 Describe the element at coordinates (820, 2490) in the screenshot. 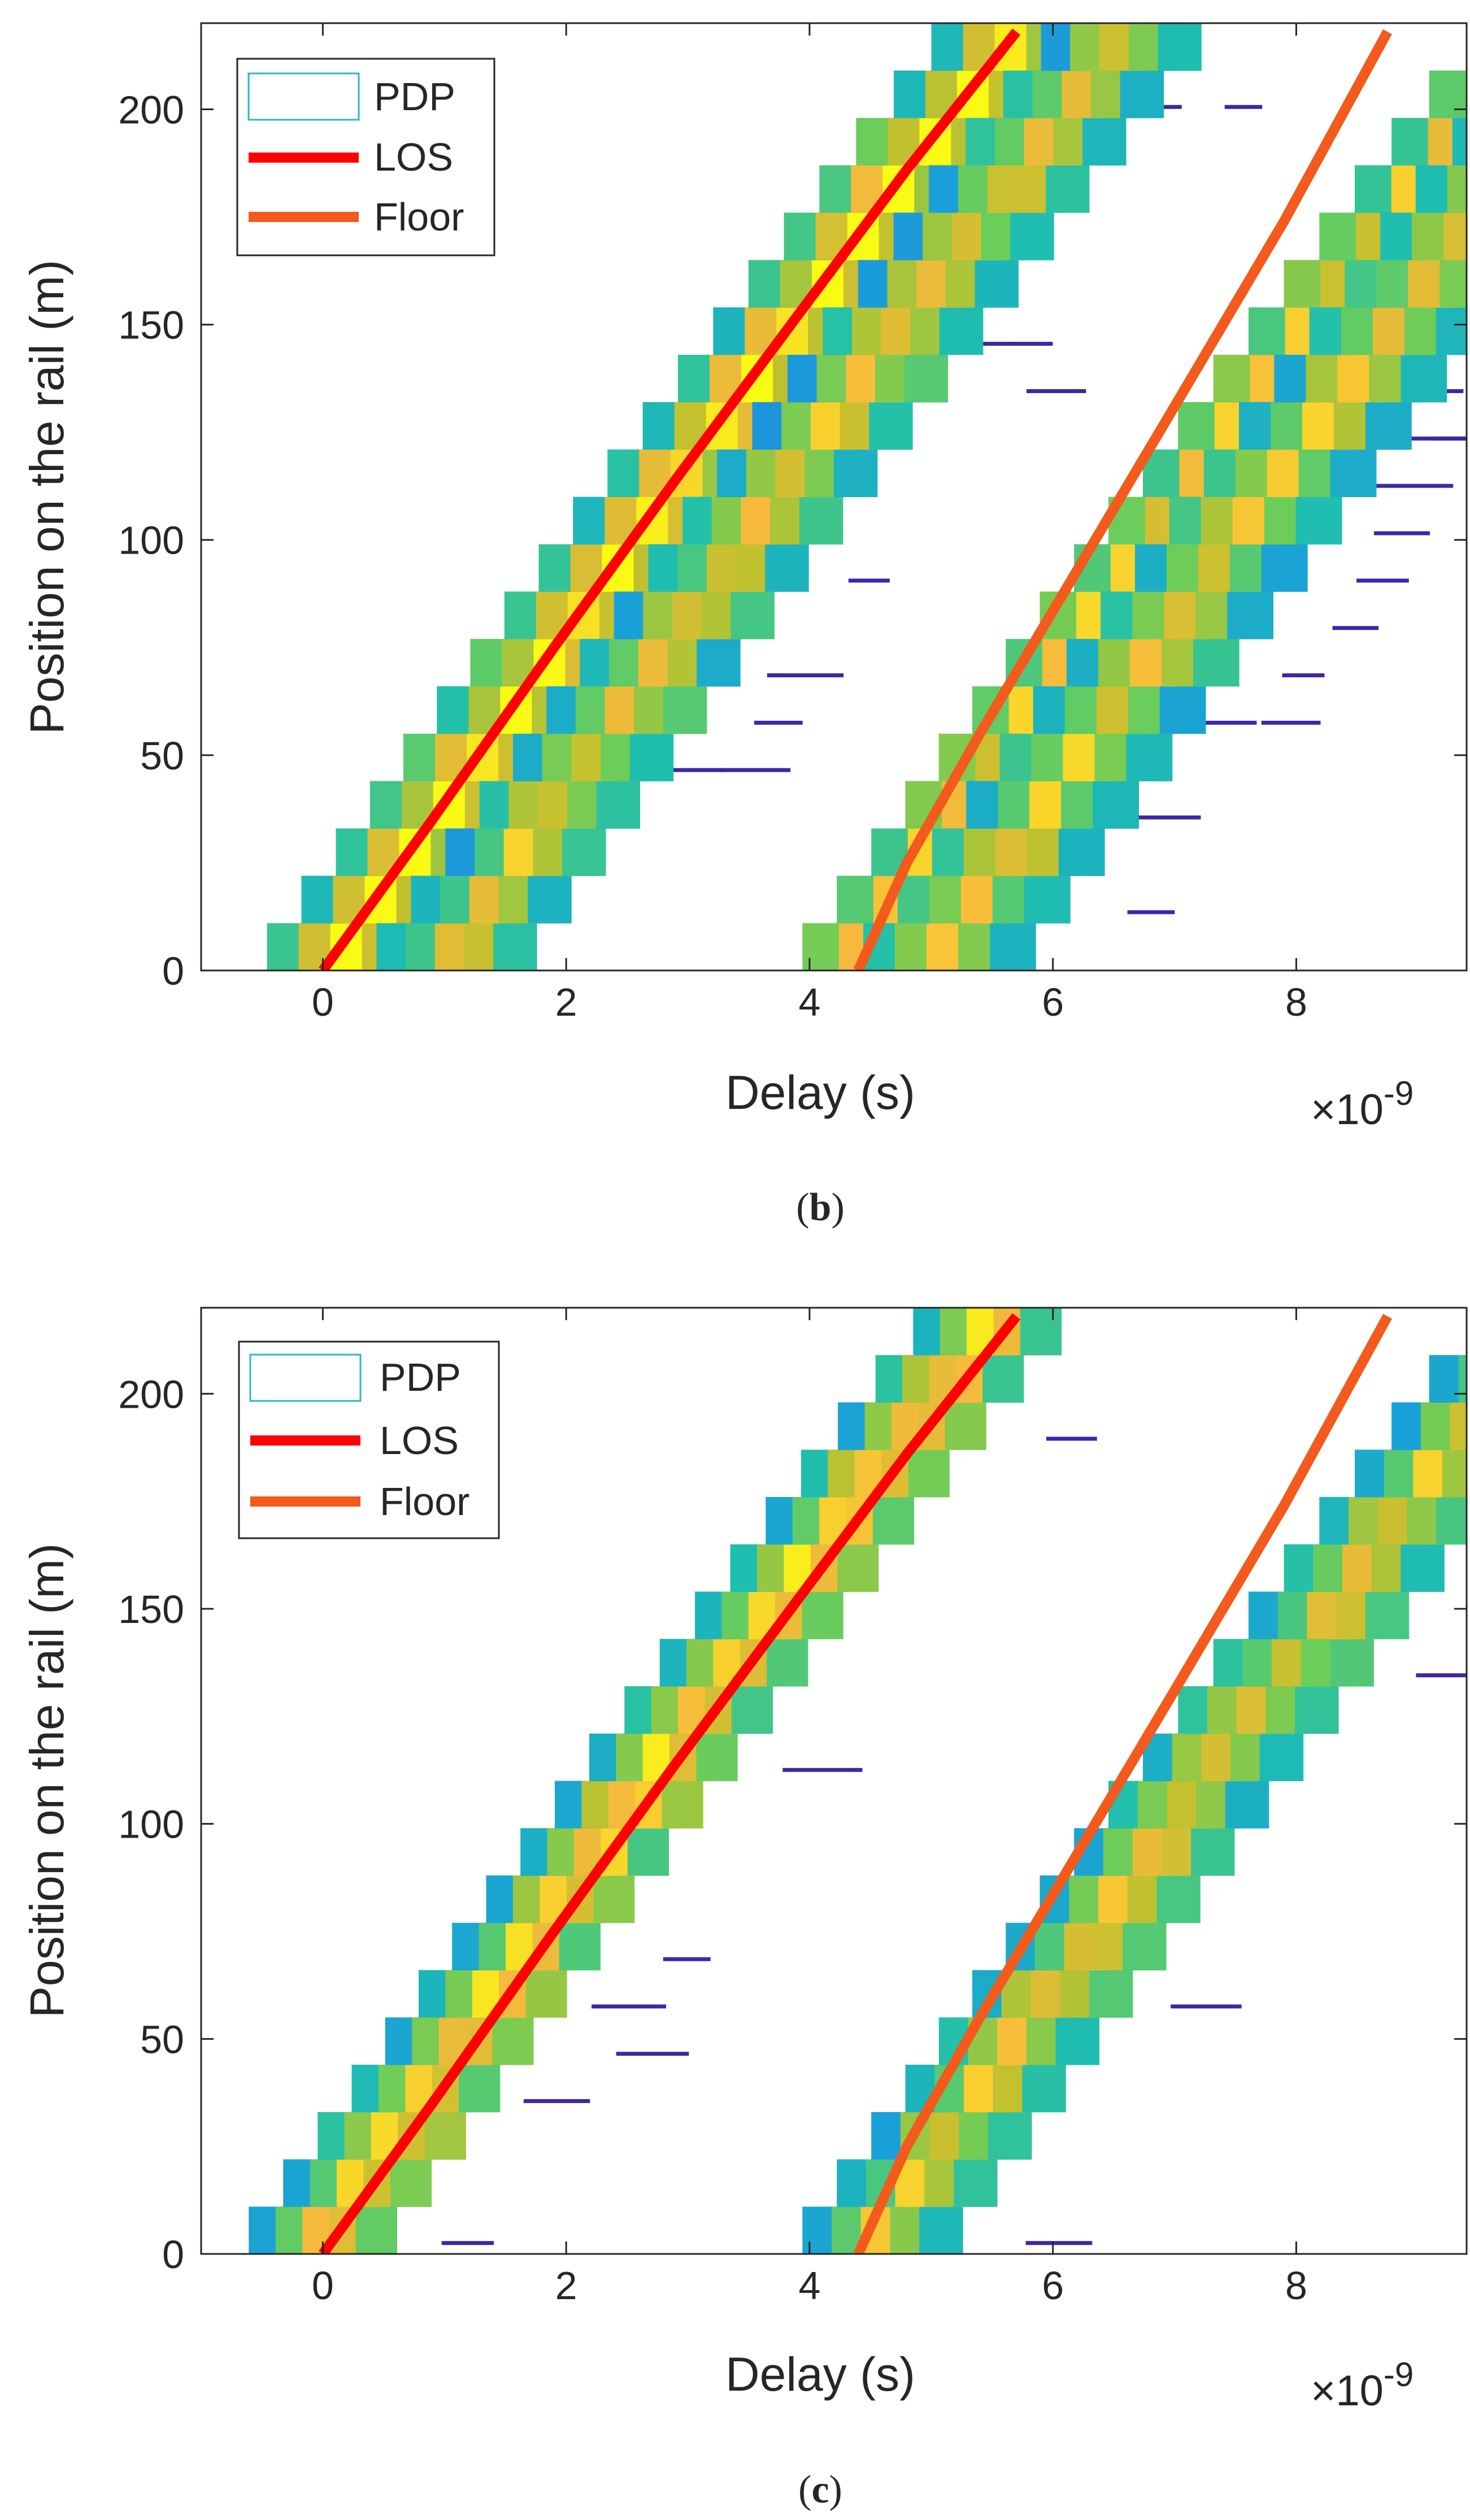

I see `panel-letter: c` at that location.